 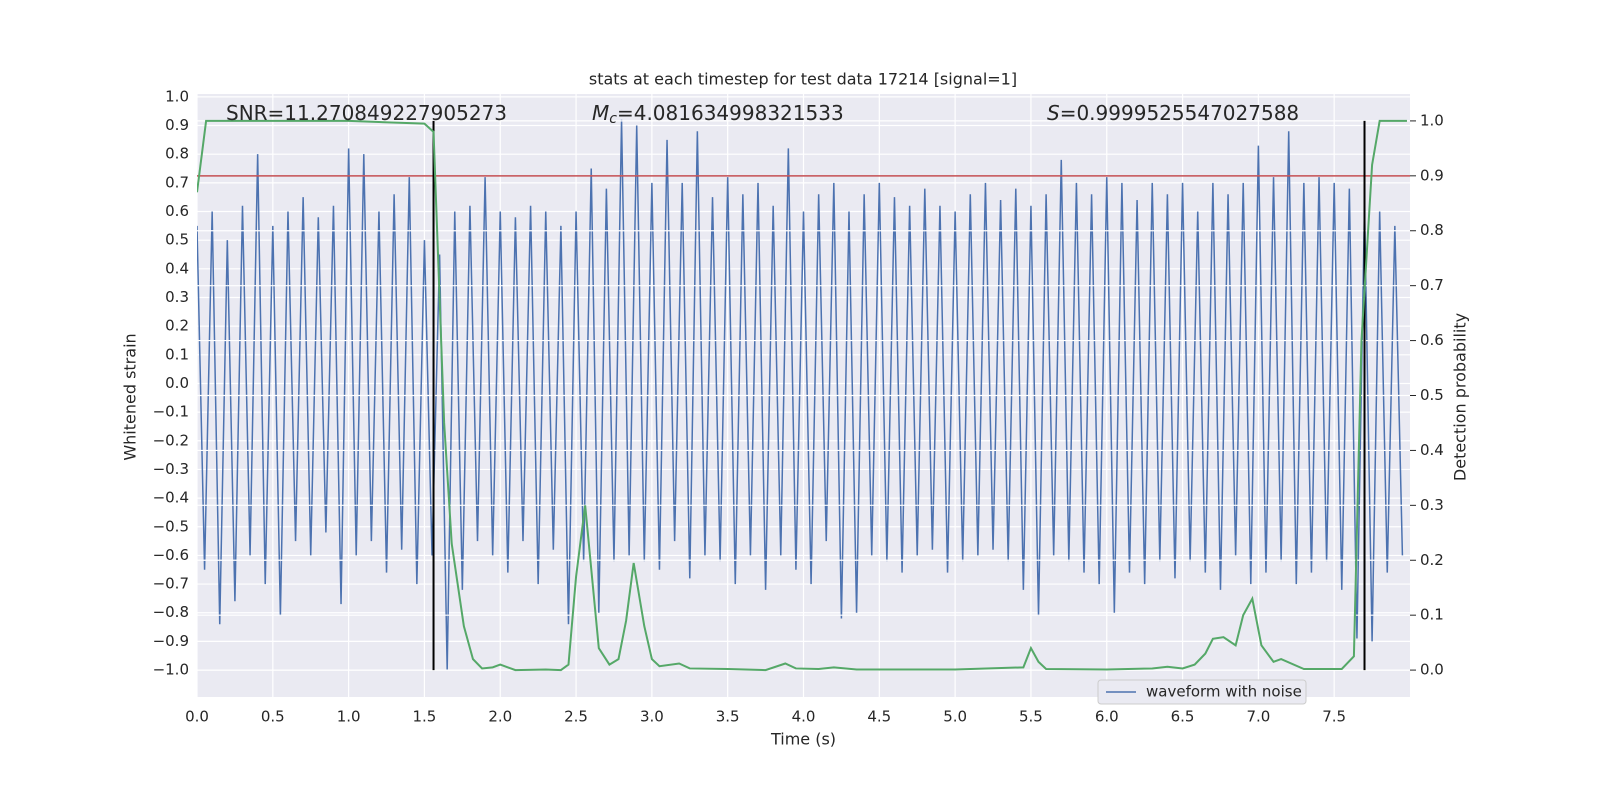 What do you see at coordinates (879, 717) in the screenshot?
I see `x-tick-label: 4.5` at bounding box center [879, 717].